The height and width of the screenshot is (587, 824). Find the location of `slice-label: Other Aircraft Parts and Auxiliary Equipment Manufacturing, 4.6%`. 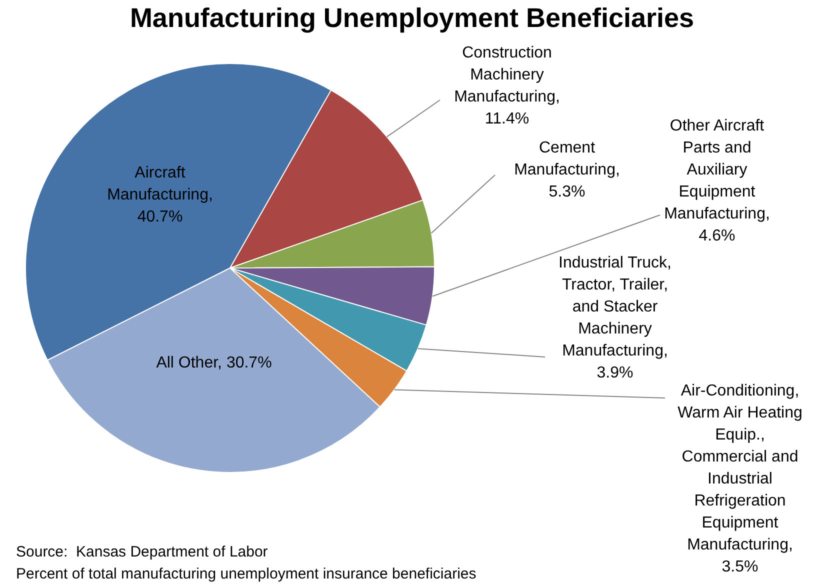

slice-label: Other Aircraft Parts and Auxiliary Equipment Manufacturing, 4.6% is located at coordinates (717, 180).